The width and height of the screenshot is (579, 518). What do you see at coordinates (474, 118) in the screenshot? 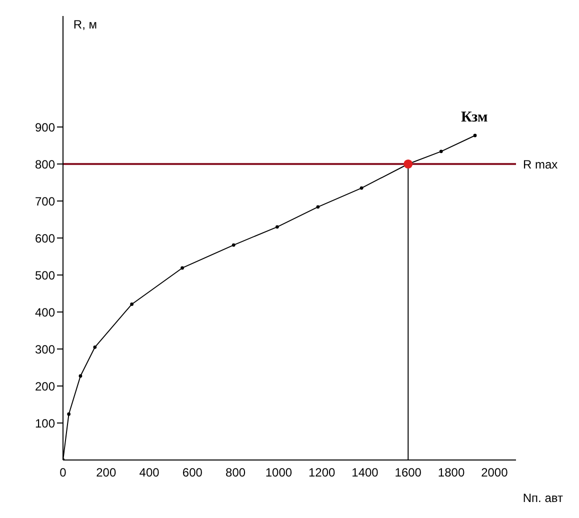
I see `series-label: Кзм` at bounding box center [474, 118].